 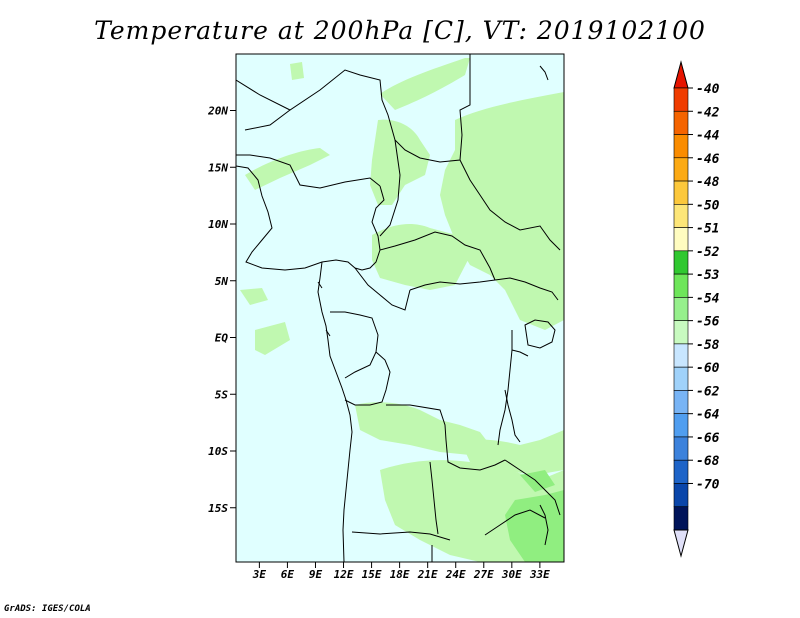 What do you see at coordinates (425, 84) in the screenshot?
I see `field-patch-north` at bounding box center [425, 84].